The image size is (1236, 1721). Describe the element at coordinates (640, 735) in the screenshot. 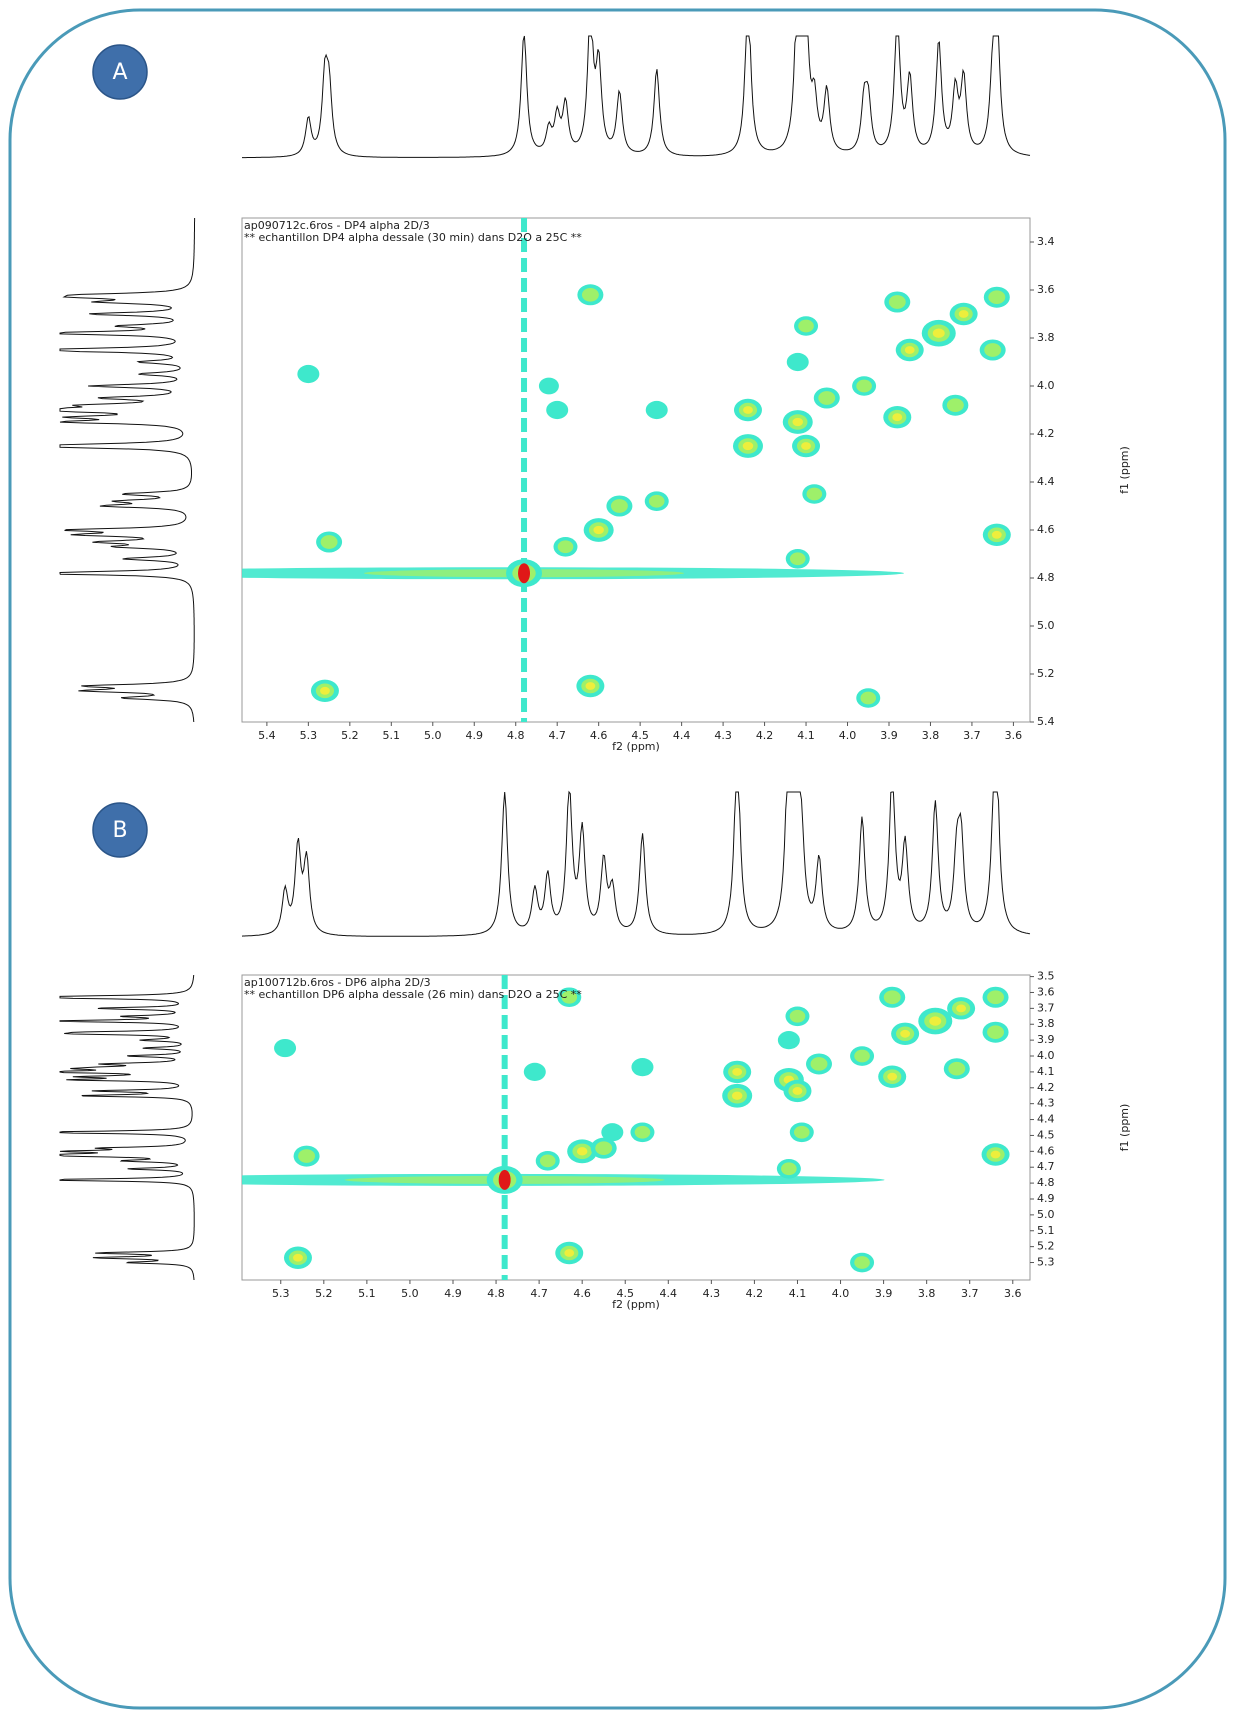

I see `x-tick-label: 4.5` at that location.